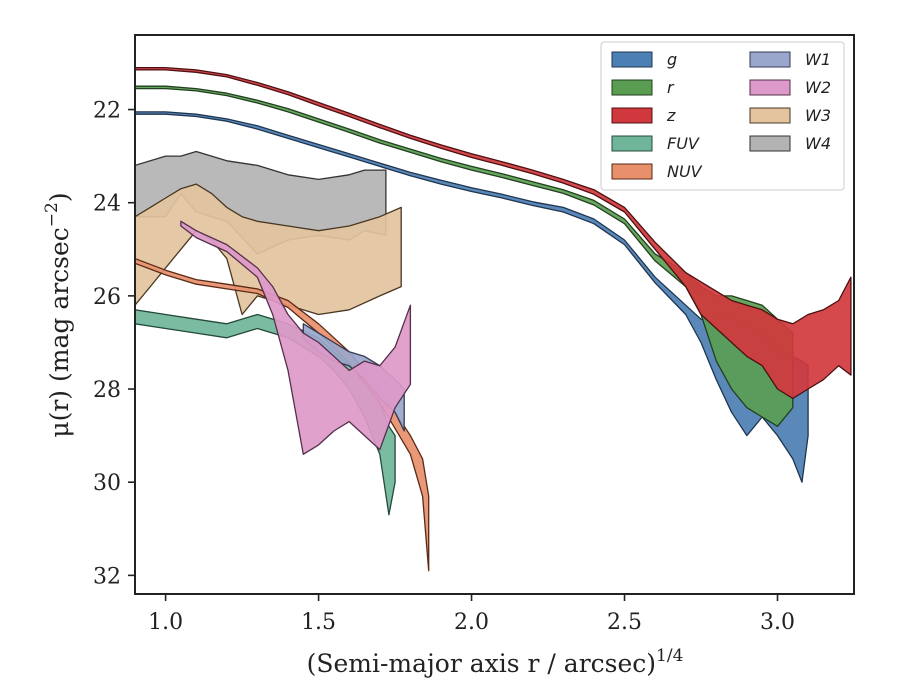 Image resolution: width=900 pixels, height=700 pixels. Describe the element at coordinates (107, 297) in the screenshot. I see `y-tick-label: 26` at that location.